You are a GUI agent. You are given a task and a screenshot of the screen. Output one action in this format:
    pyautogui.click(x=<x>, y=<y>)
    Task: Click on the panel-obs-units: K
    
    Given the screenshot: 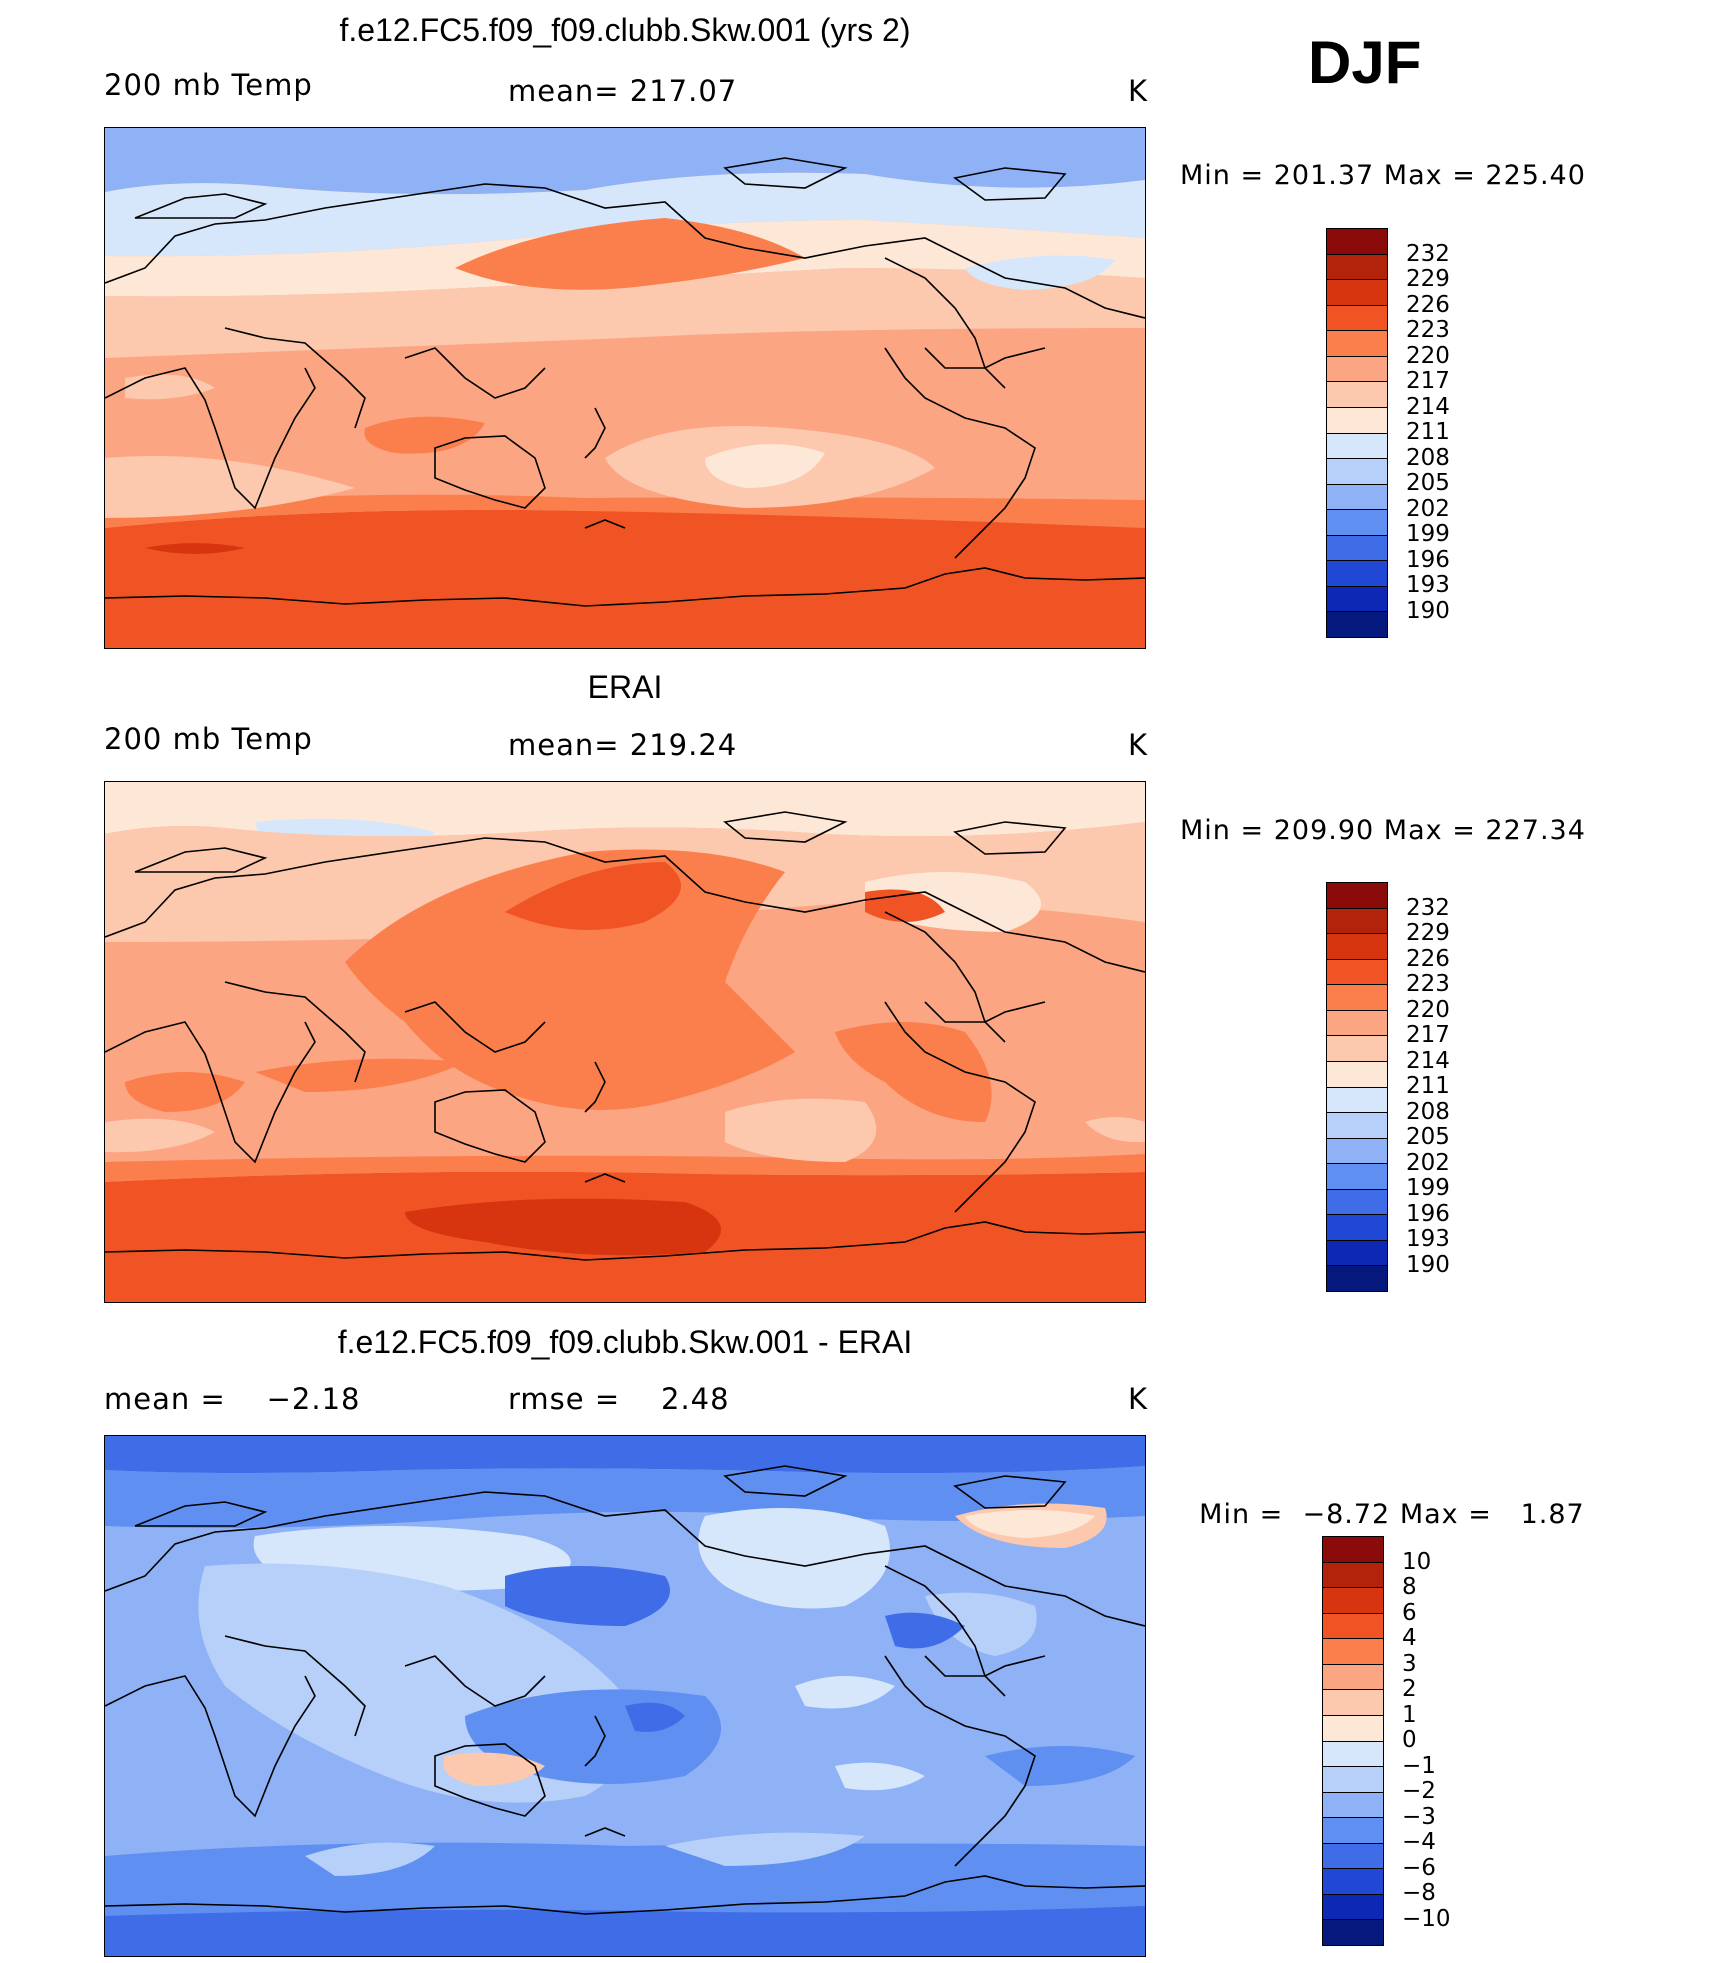 What is the action you would take?
    pyautogui.click(x=1138, y=745)
    